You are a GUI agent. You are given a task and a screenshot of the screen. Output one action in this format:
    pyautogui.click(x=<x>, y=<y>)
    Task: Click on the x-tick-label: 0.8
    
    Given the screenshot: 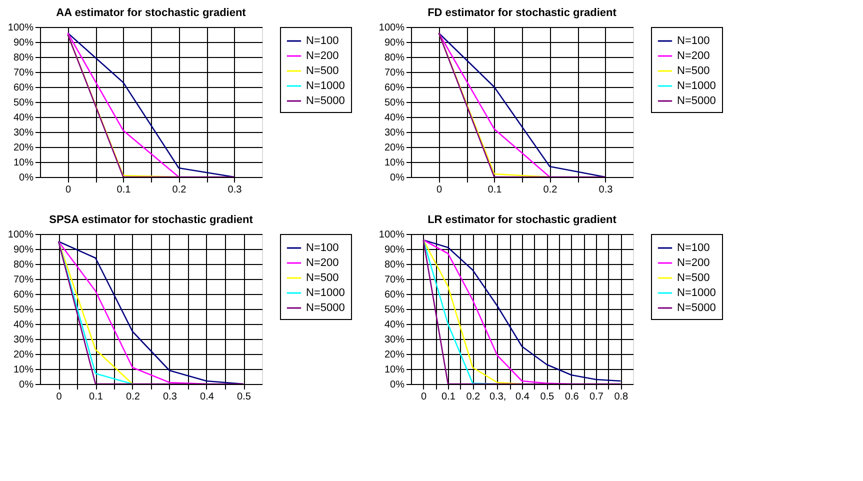 What is the action you would take?
    pyautogui.click(x=621, y=397)
    